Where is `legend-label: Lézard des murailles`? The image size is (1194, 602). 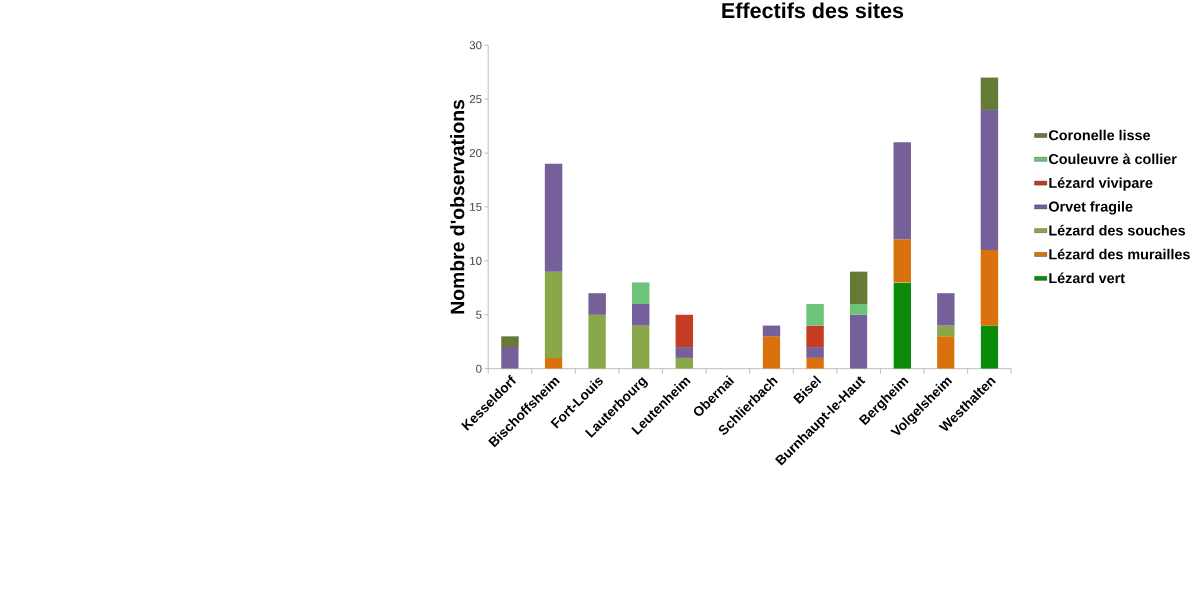 legend-label: Lézard des murailles is located at coordinates (1119, 254).